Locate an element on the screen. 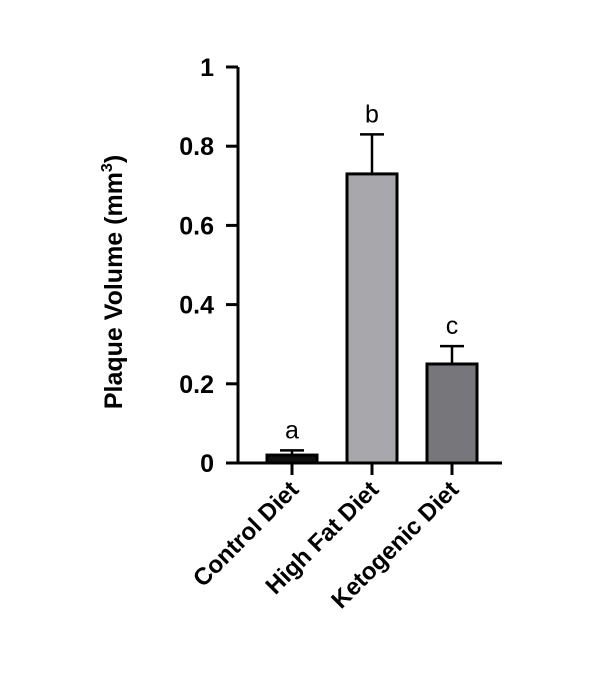 Image resolution: width=608 pixels, height=688 pixels. y-tick-label: 0.2 is located at coordinates (196, 385).